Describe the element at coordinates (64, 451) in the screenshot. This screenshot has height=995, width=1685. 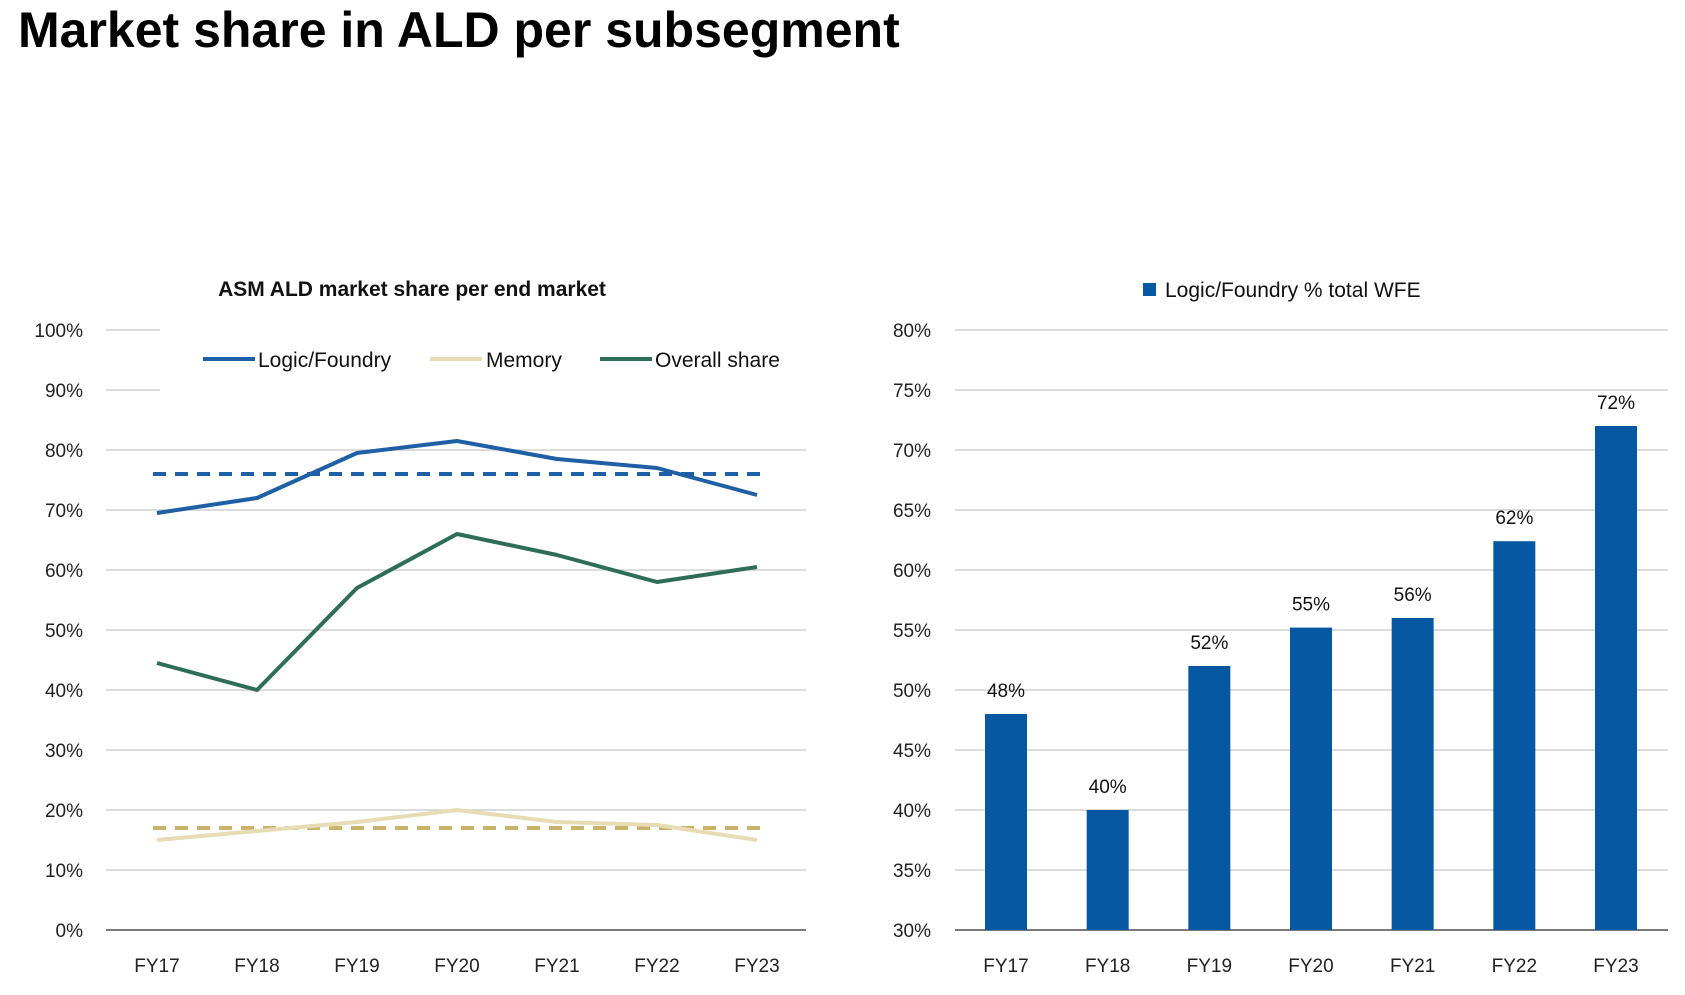
I see `left-y-tick-label: 80%` at that location.